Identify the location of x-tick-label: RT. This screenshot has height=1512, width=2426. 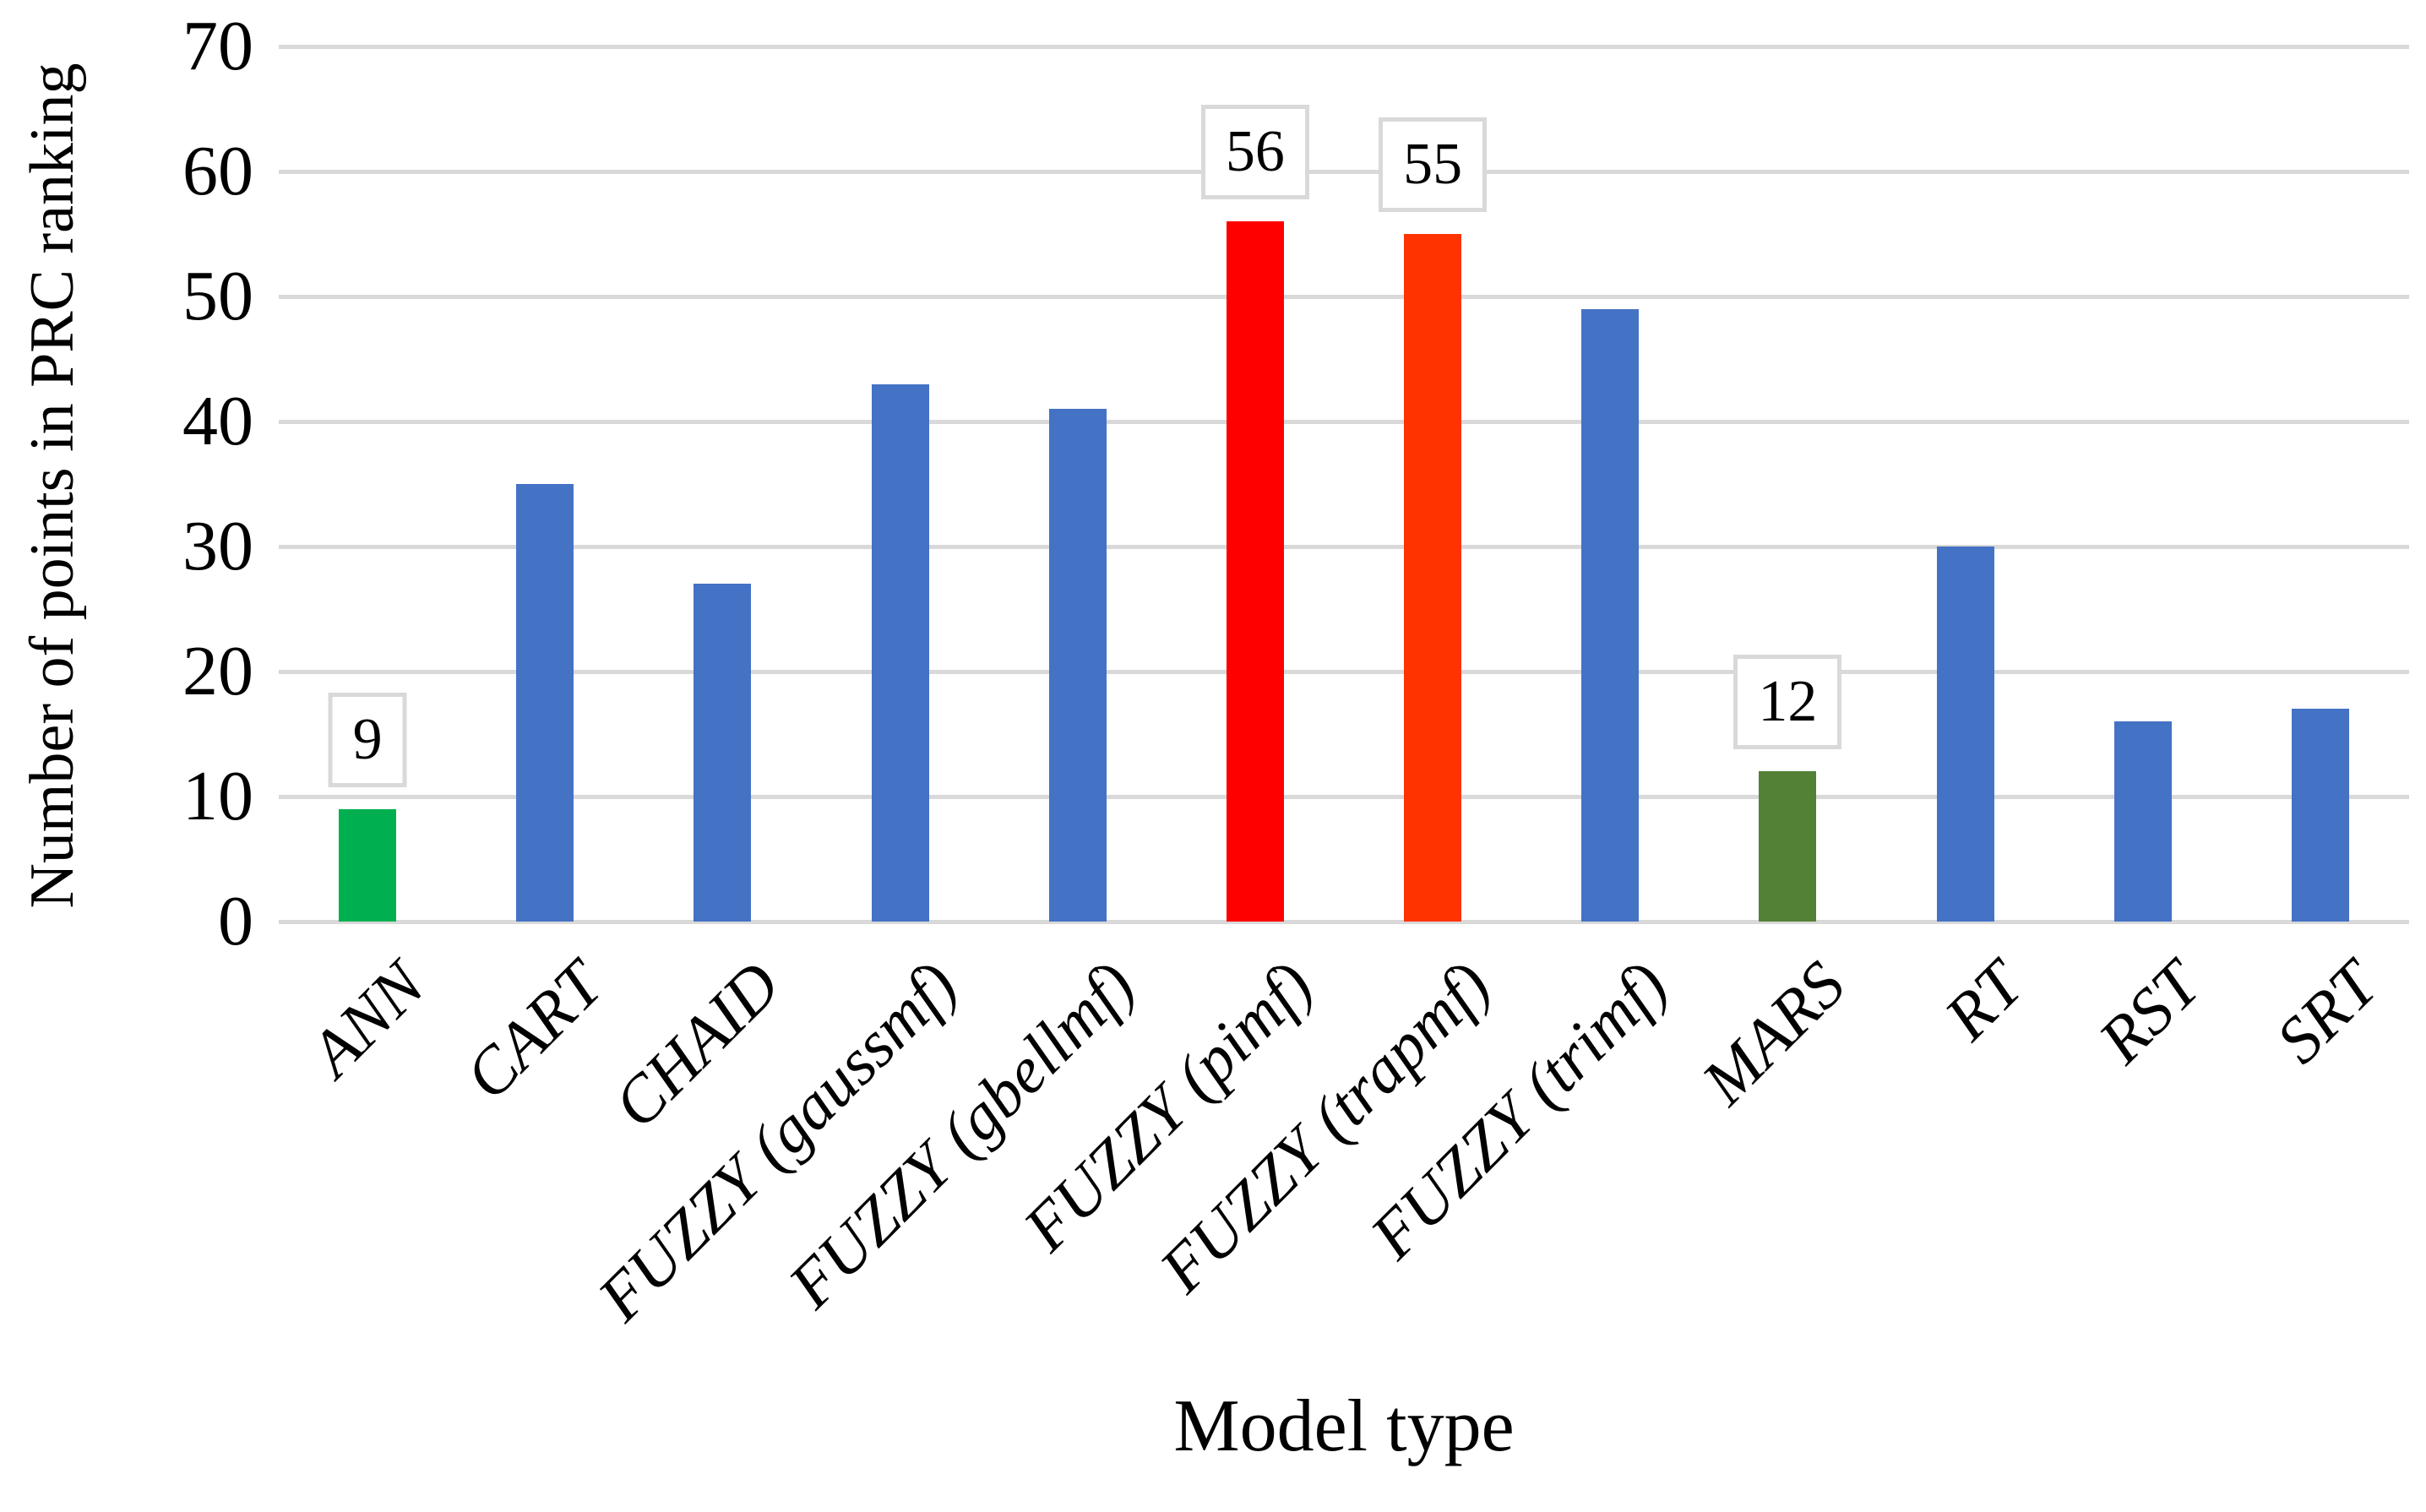
(1983, 1000).